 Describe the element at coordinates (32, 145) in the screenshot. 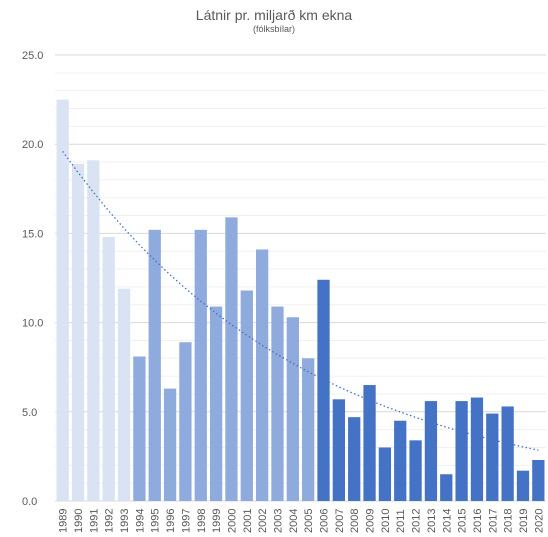

I see `y-tick-label: 20.0` at that location.